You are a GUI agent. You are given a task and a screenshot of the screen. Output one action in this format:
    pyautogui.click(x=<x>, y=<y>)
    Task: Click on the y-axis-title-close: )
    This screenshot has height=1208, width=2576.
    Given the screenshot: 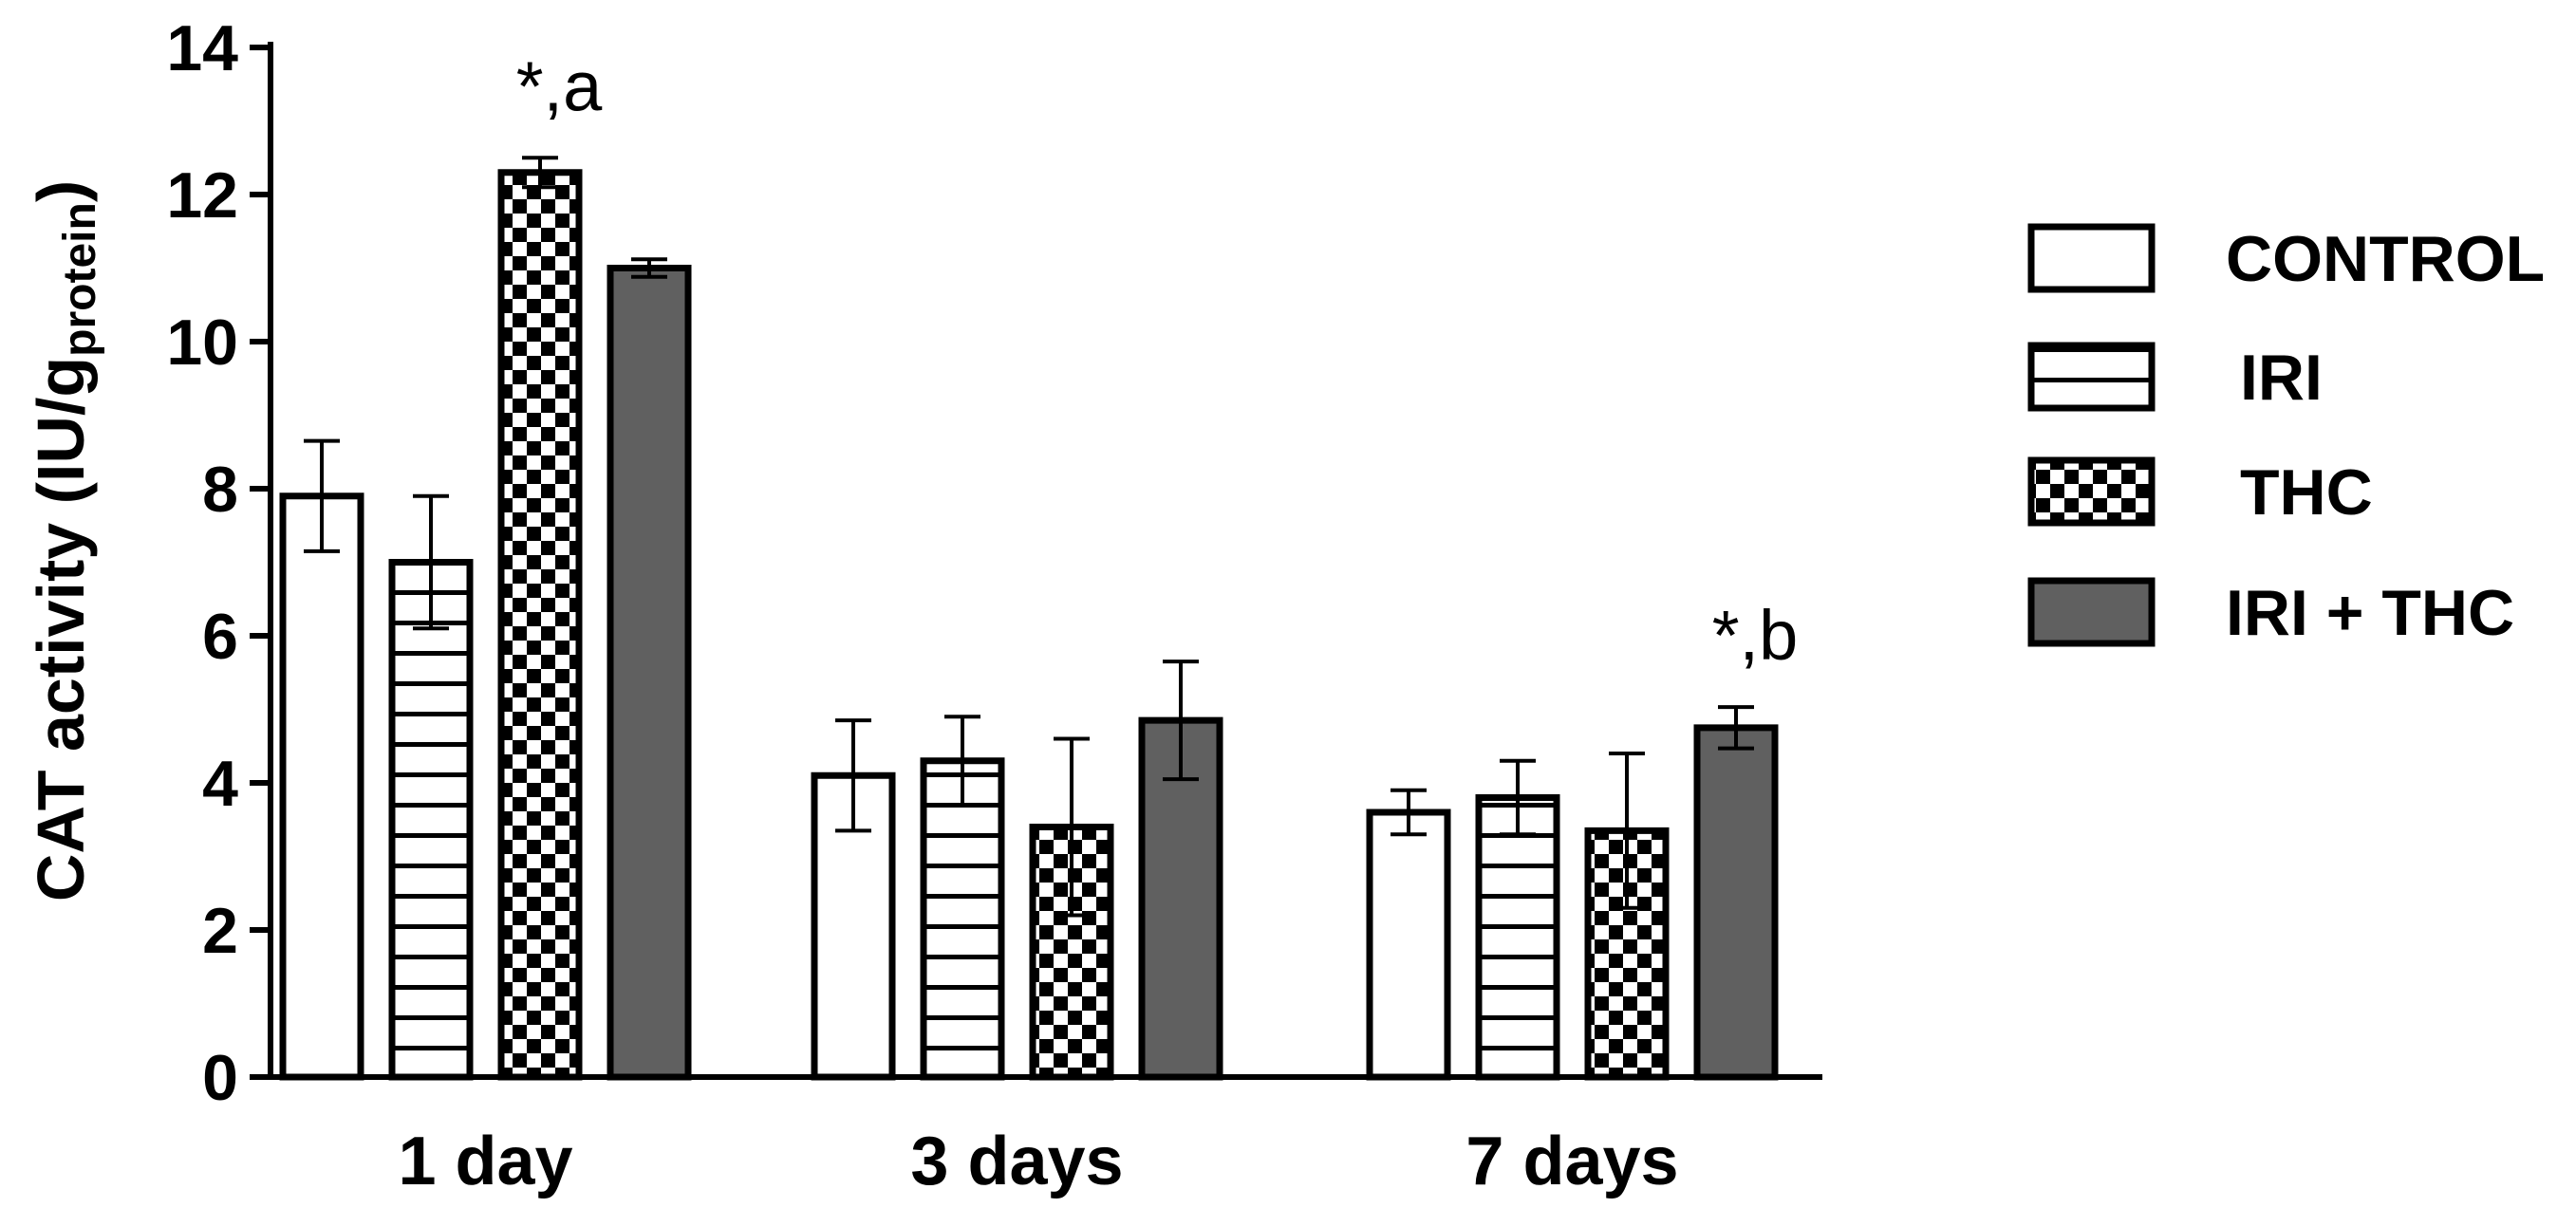 What is the action you would take?
    pyautogui.click(x=61, y=191)
    